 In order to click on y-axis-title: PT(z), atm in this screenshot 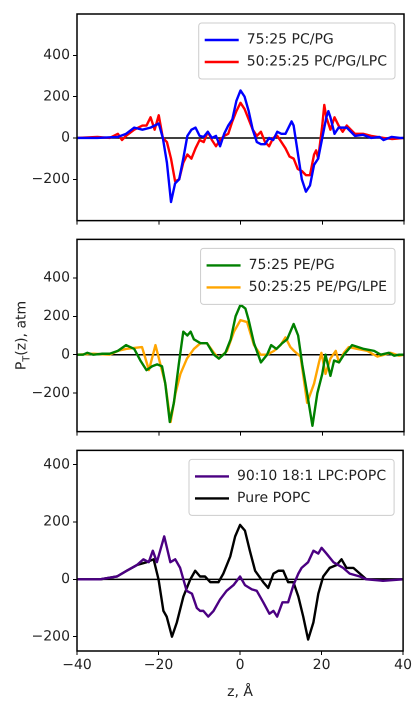, I will do `click(23, 335)`.